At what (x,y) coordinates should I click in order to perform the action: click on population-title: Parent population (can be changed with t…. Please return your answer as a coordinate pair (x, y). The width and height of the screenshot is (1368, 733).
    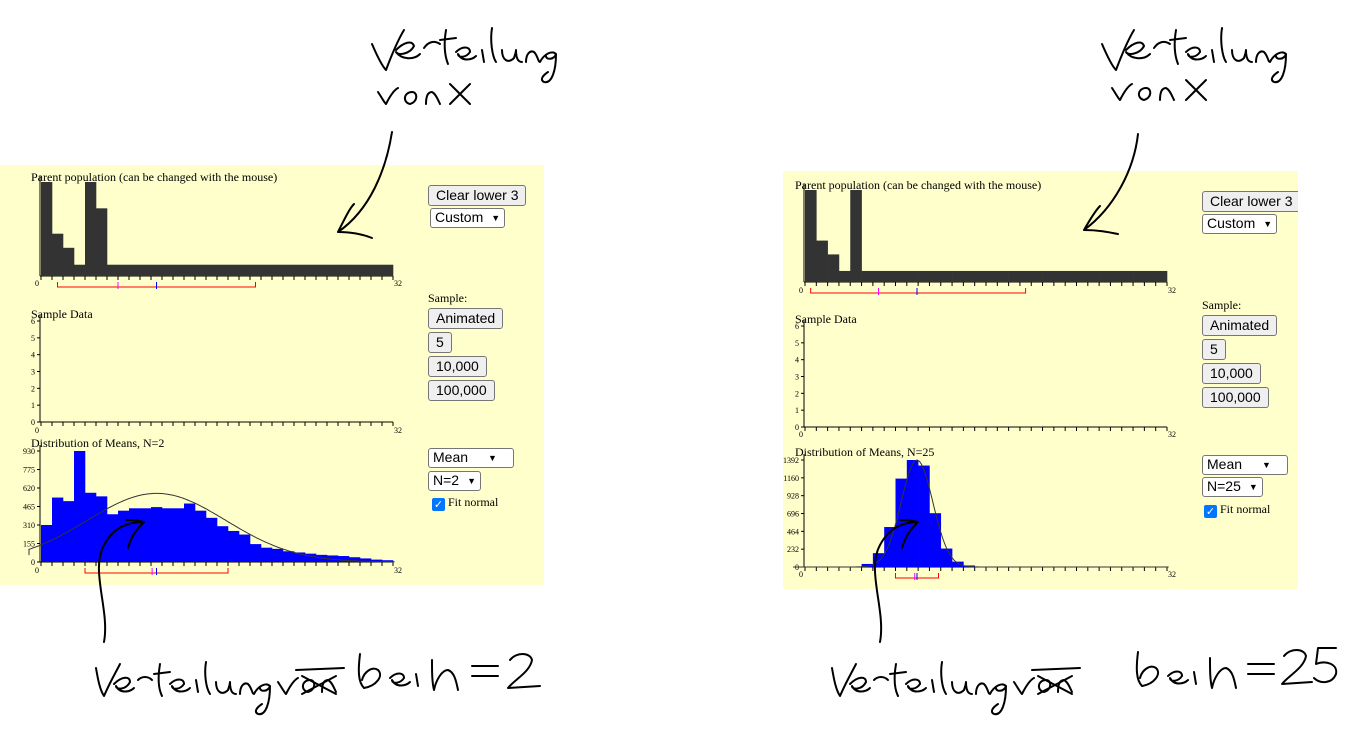
    Looking at the image, I should click on (918, 185).